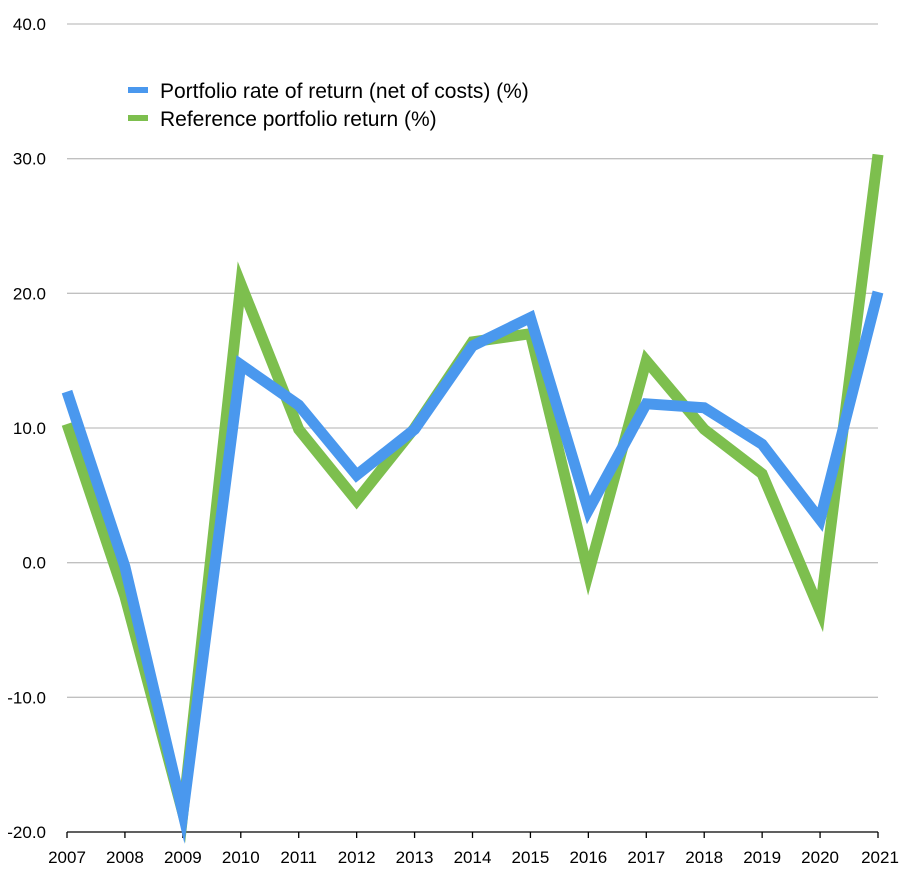 This screenshot has width=902, height=875. What do you see at coordinates (646, 857) in the screenshot?
I see `x-tick-label: 2017` at bounding box center [646, 857].